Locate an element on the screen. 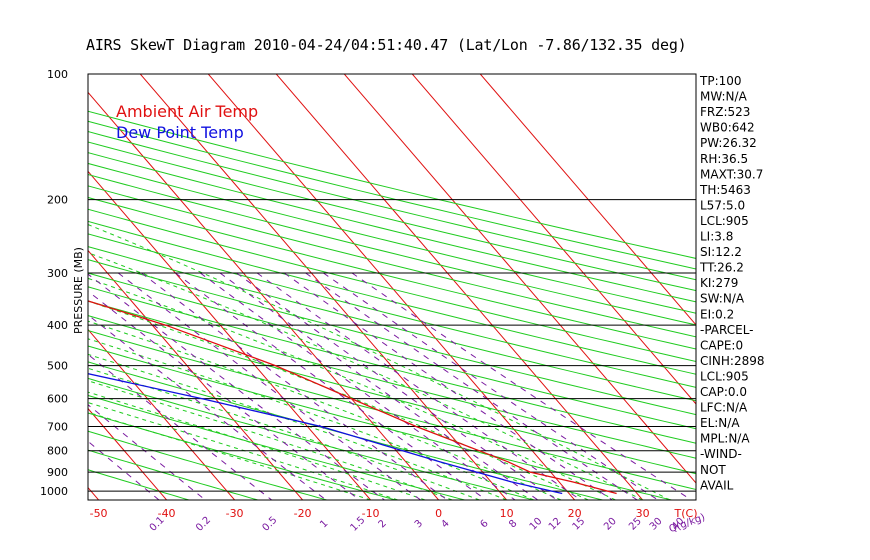 The width and height of the screenshot is (870, 560). stability-index-entry: L57:5.0 is located at coordinates (722, 205).